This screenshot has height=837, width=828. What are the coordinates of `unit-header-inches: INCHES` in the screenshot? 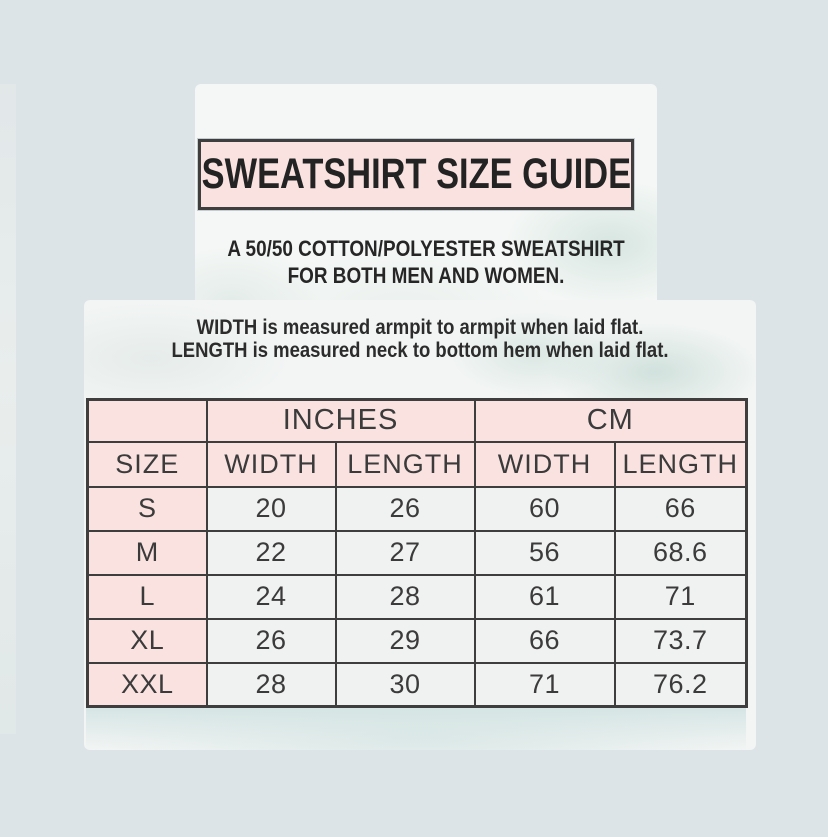 It's located at (340, 420).